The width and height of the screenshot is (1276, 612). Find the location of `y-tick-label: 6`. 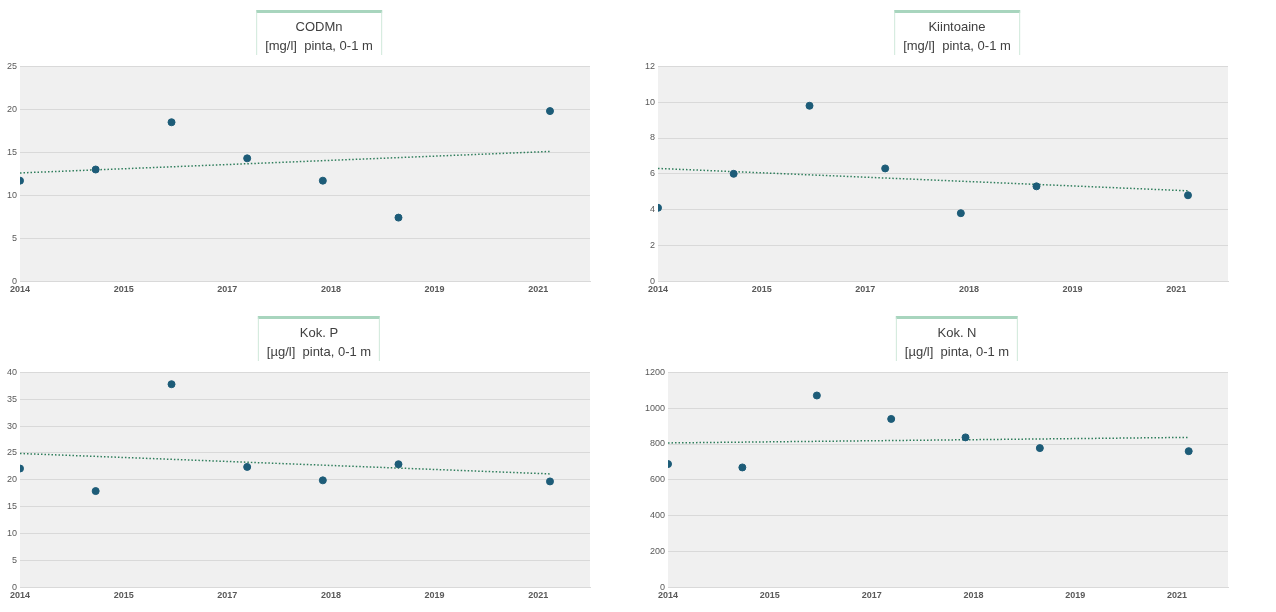

y-tick-label: 6 is located at coordinates (653, 173).